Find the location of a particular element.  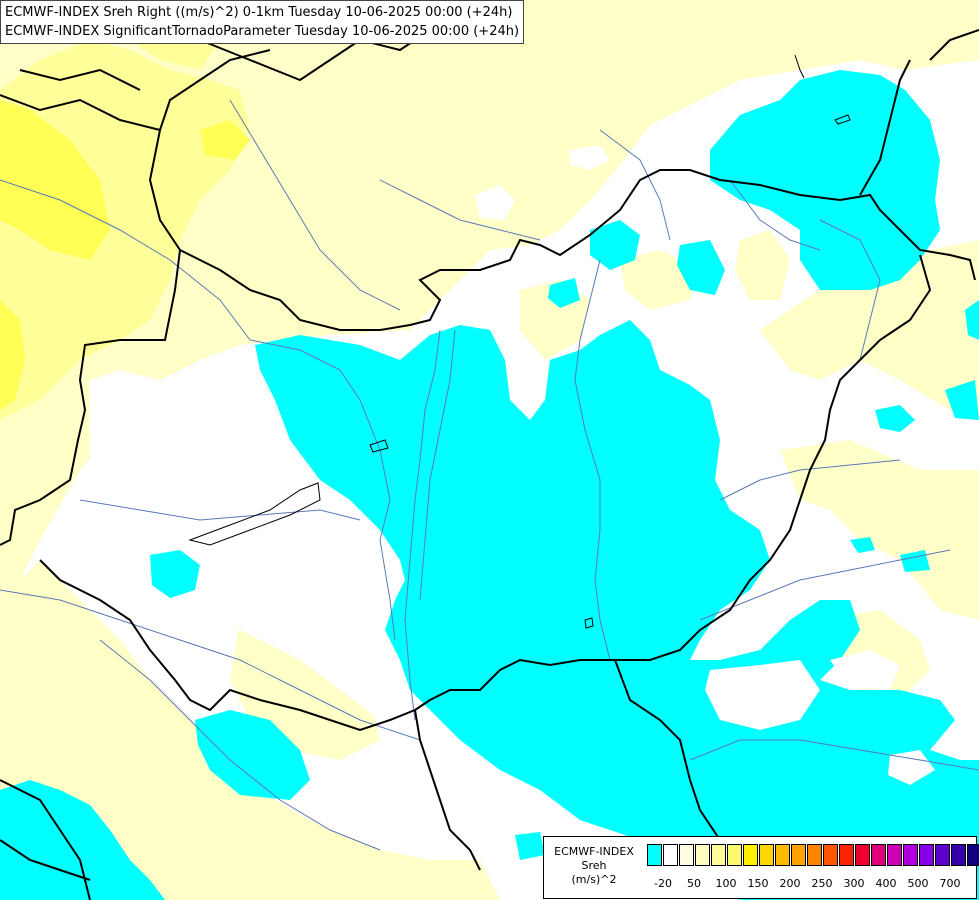

legend-label: ECMWF-INDEX Sreh (m/s)^2 is located at coordinates (594, 866).